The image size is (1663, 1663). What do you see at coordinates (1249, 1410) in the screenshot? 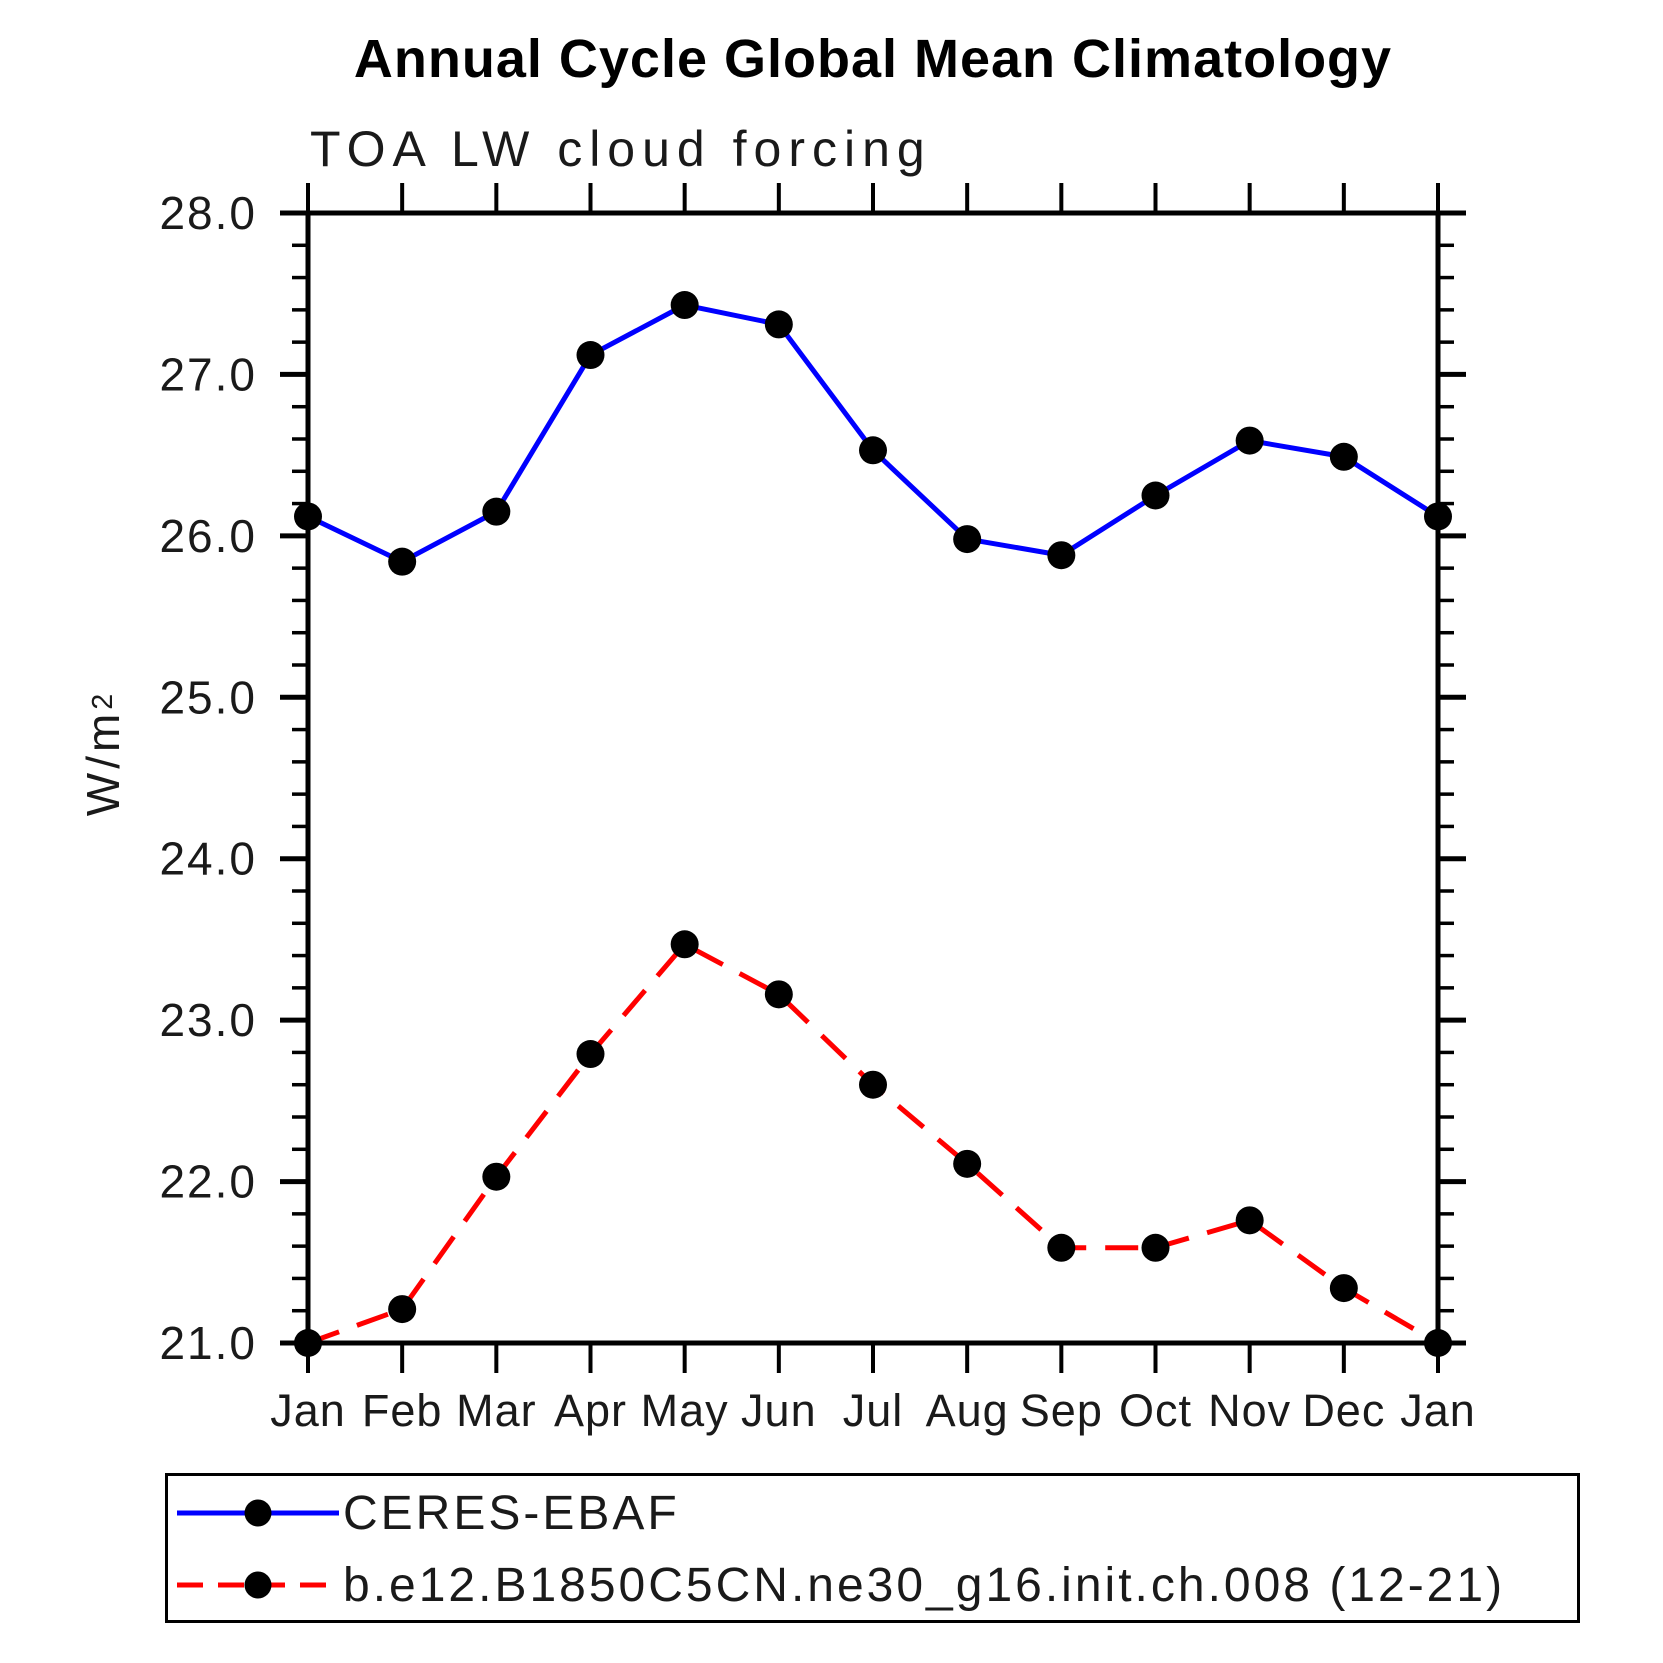
I see `x-tick-label: Nov` at bounding box center [1249, 1410].